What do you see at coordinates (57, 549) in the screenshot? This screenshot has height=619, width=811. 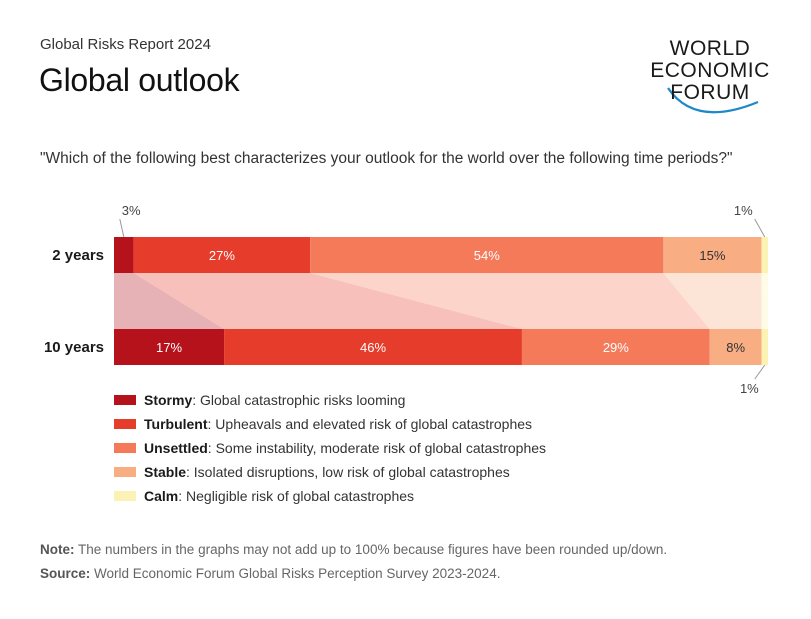 I see `note-label: Note:` at bounding box center [57, 549].